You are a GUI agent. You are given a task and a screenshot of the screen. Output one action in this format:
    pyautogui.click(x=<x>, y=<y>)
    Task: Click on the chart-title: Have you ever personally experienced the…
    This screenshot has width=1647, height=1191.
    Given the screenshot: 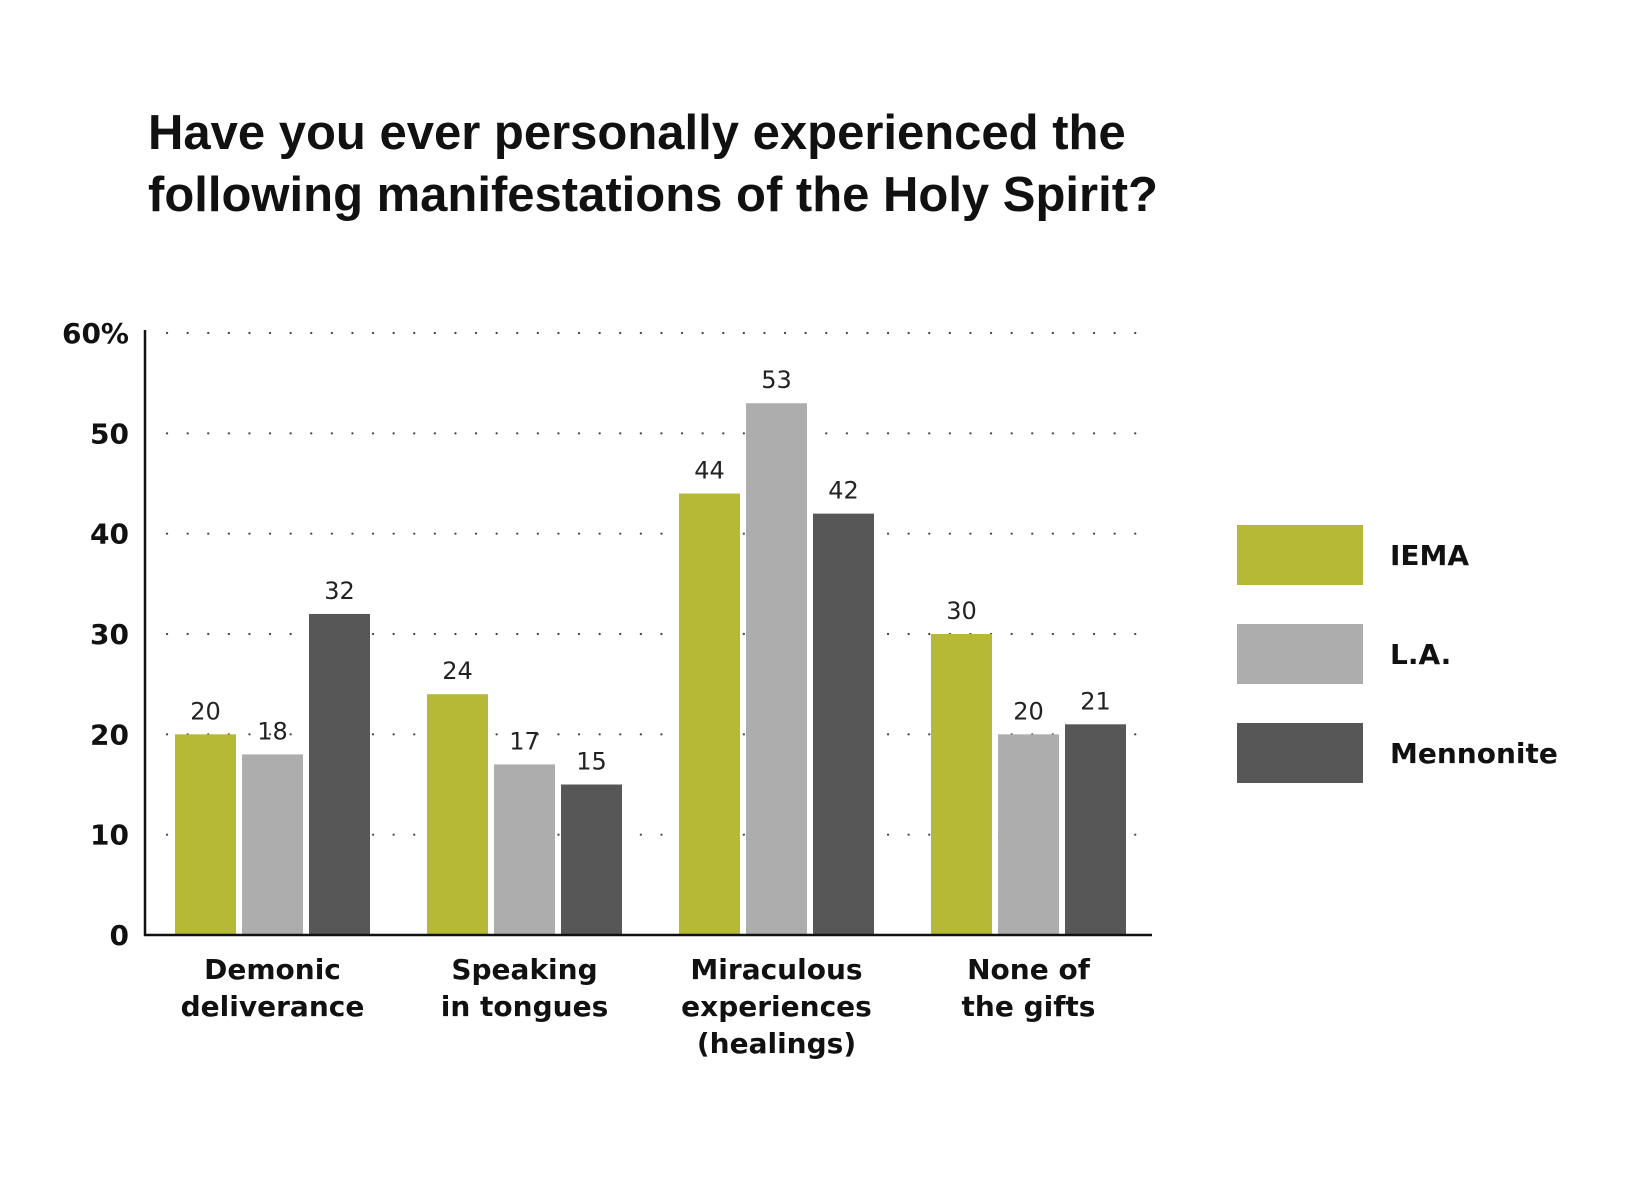 What is the action you would take?
    pyautogui.click(x=748, y=164)
    